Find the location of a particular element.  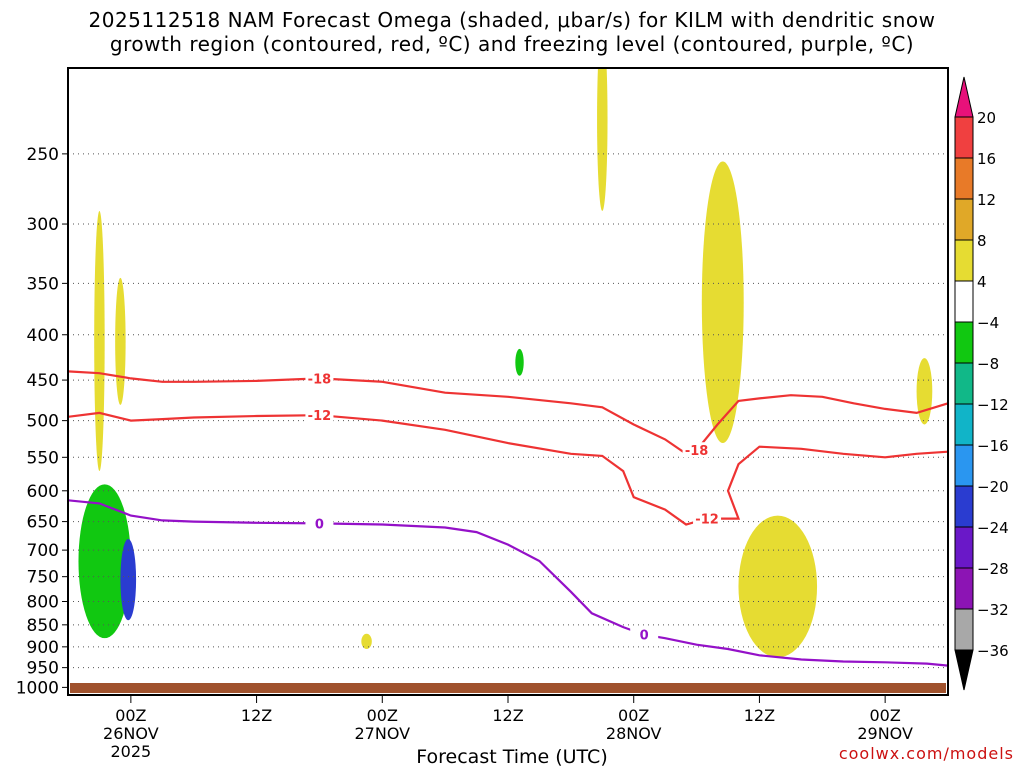

colorbar-top-arrow is located at coordinates (964, 97).